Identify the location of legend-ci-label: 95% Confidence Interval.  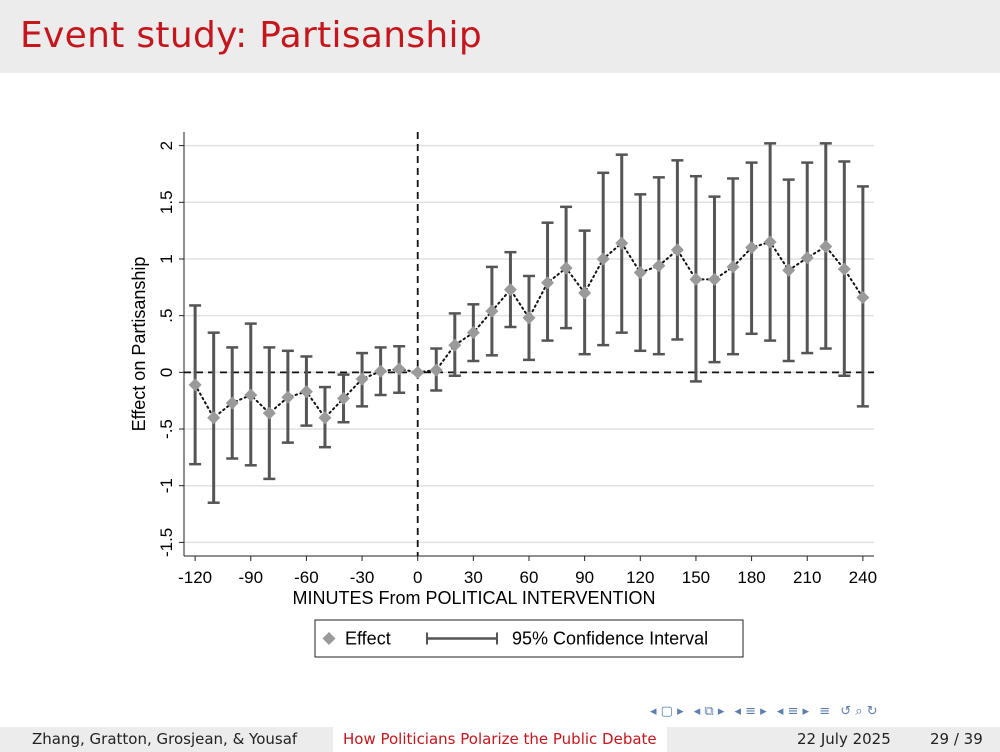
(610, 639).